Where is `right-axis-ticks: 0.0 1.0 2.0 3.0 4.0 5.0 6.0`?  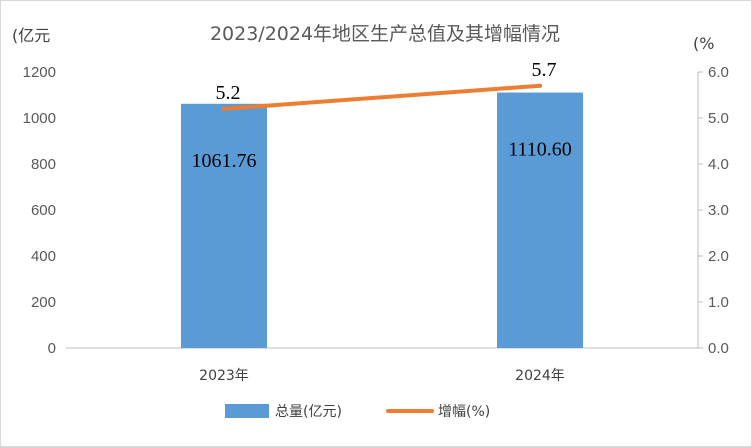
right-axis-ticks: 0.0 1.0 2.0 3.0 4.0 5.0 6.0 is located at coordinates (713, 210).